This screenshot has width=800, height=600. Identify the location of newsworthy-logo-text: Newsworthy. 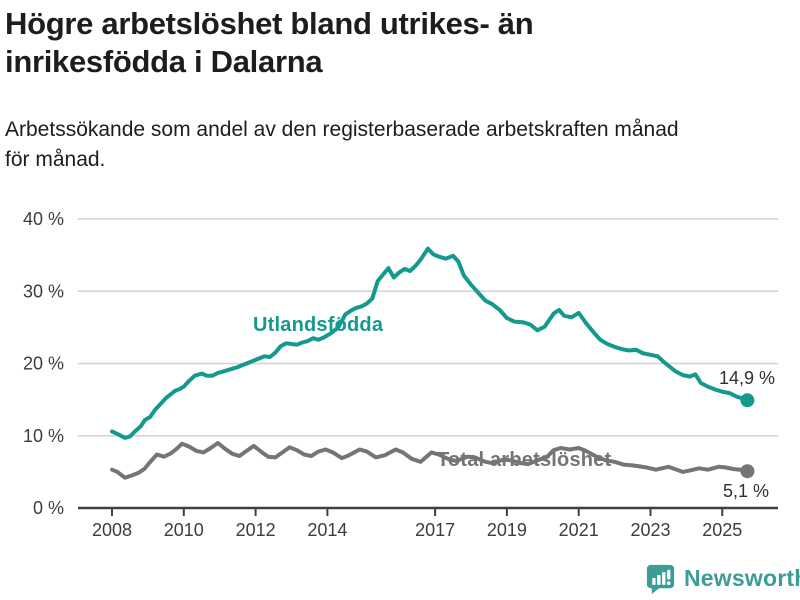
(742, 578).